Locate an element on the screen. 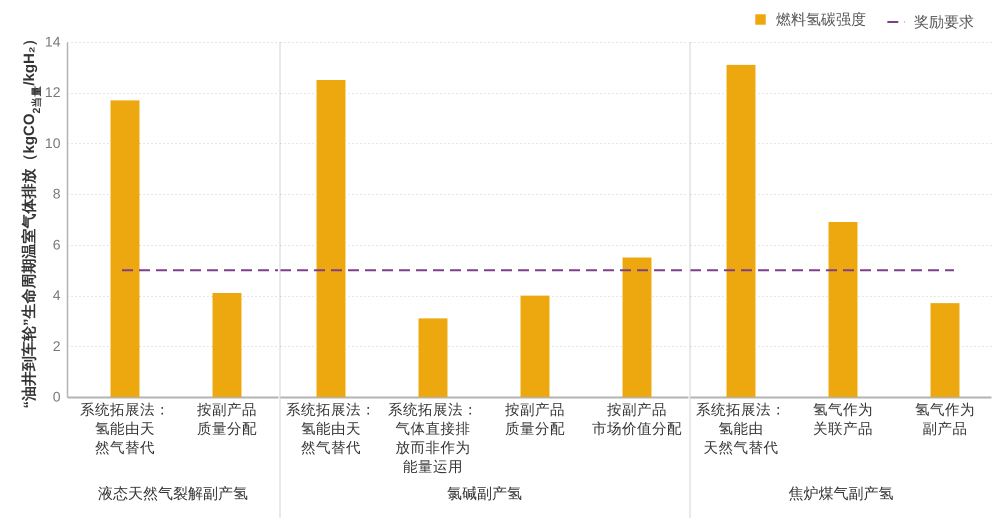 The width and height of the screenshot is (1000, 518). x-axis-title: 液态天然气裂解副产氢 is located at coordinates (173, 494).